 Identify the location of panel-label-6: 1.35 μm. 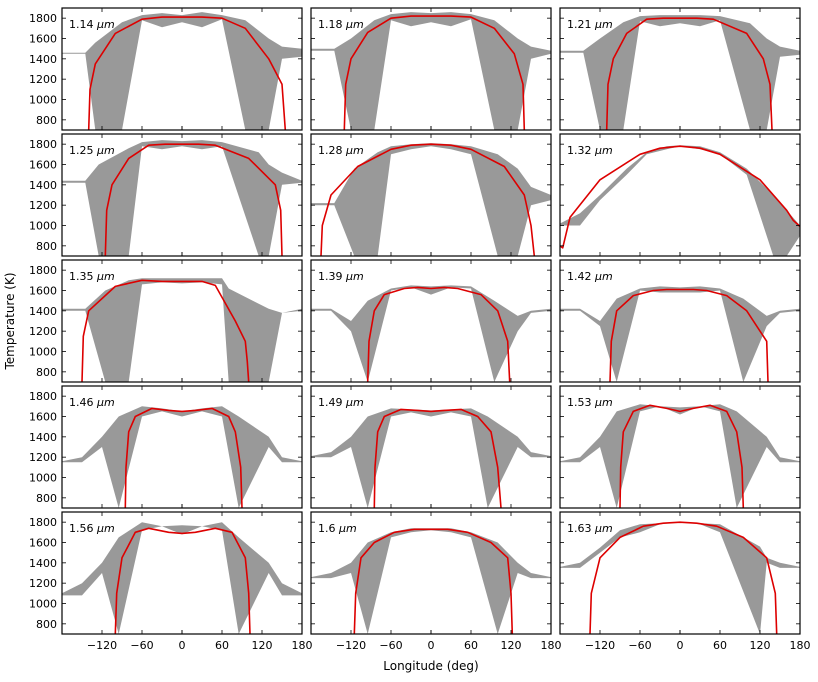
(92, 276).